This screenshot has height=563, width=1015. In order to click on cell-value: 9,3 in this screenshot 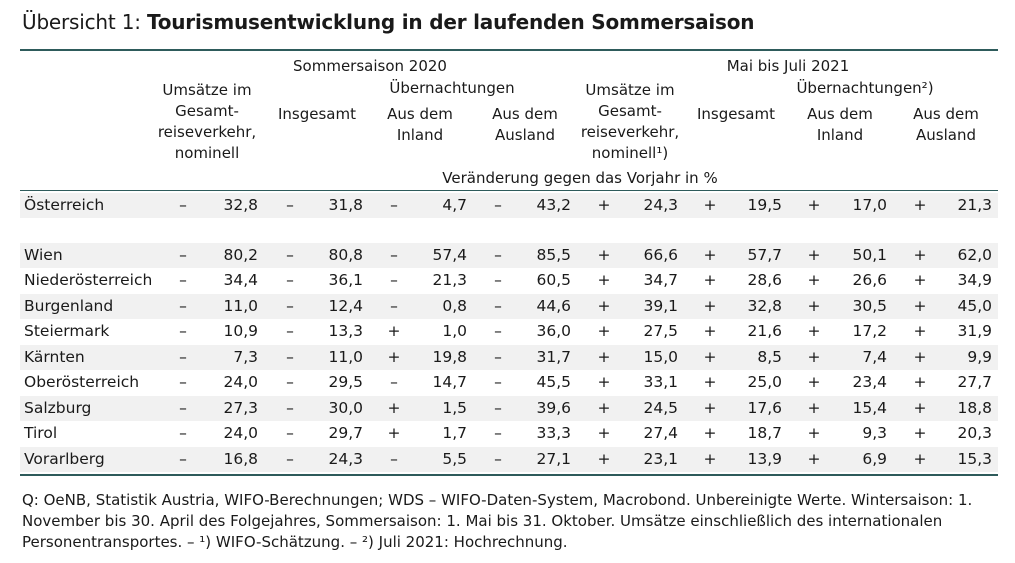, I will do `click(874, 433)`.